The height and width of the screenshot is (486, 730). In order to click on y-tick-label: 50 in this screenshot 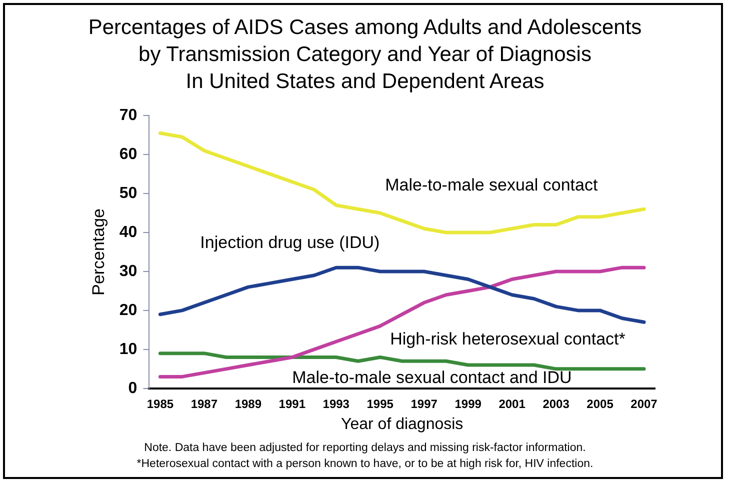, I will do `click(128, 193)`.